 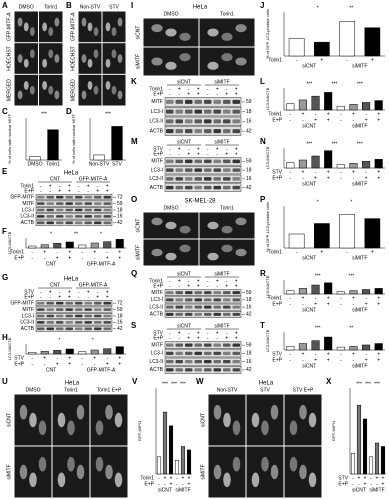 What do you see at coordinates (275, 298) in the screenshot?
I see `treatment-label: Torin1` at bounding box center [275, 298].